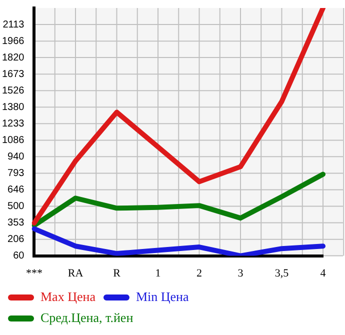  Describe the element at coordinates (19, 256) in the screenshot. I see `y-tick-label: 60` at that location.